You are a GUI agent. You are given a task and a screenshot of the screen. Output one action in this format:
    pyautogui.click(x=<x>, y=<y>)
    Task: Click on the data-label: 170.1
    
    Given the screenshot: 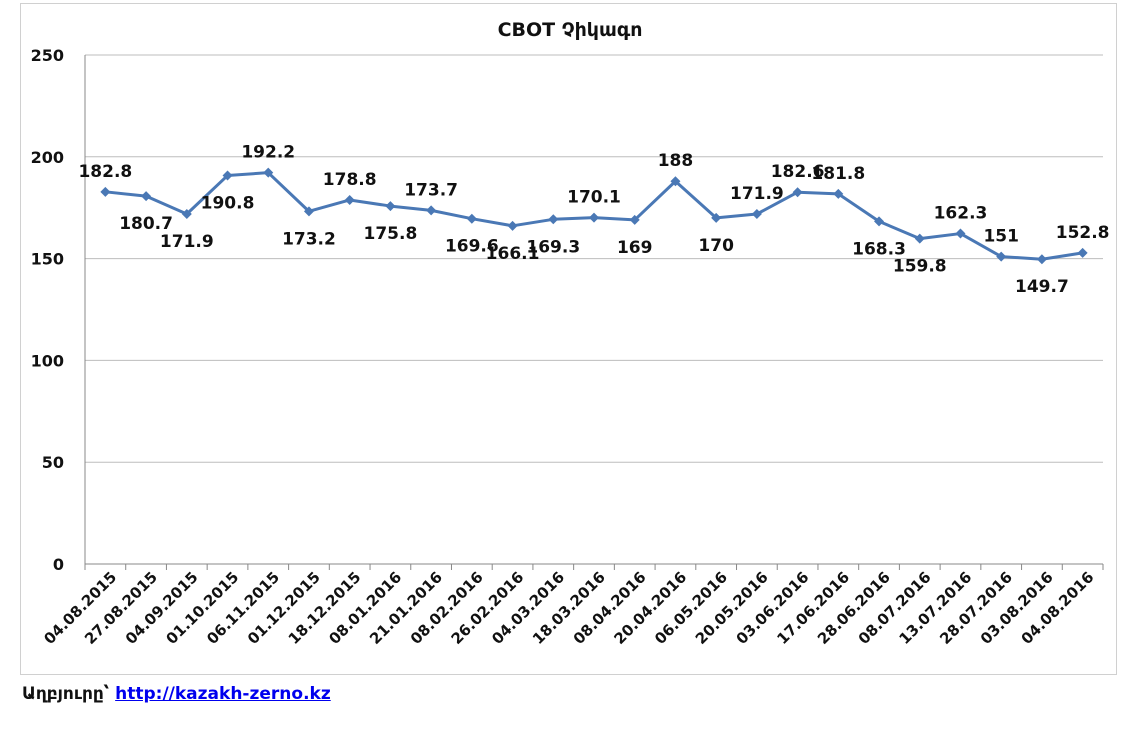 What is the action you would take?
    pyautogui.click(x=594, y=198)
    